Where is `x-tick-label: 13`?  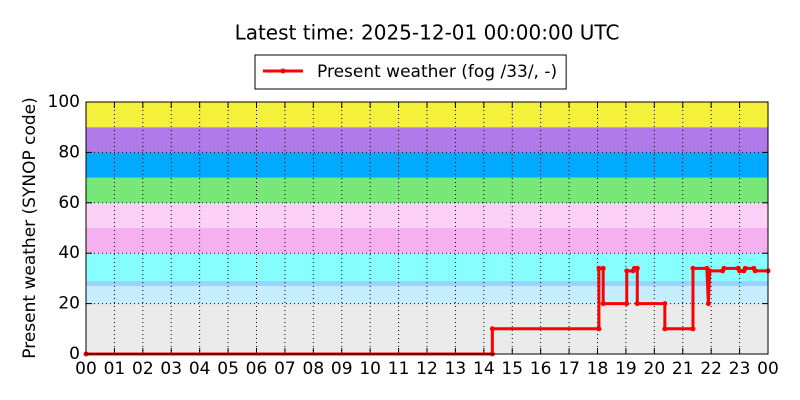
x-tick-label: 13 is located at coordinates (456, 369).